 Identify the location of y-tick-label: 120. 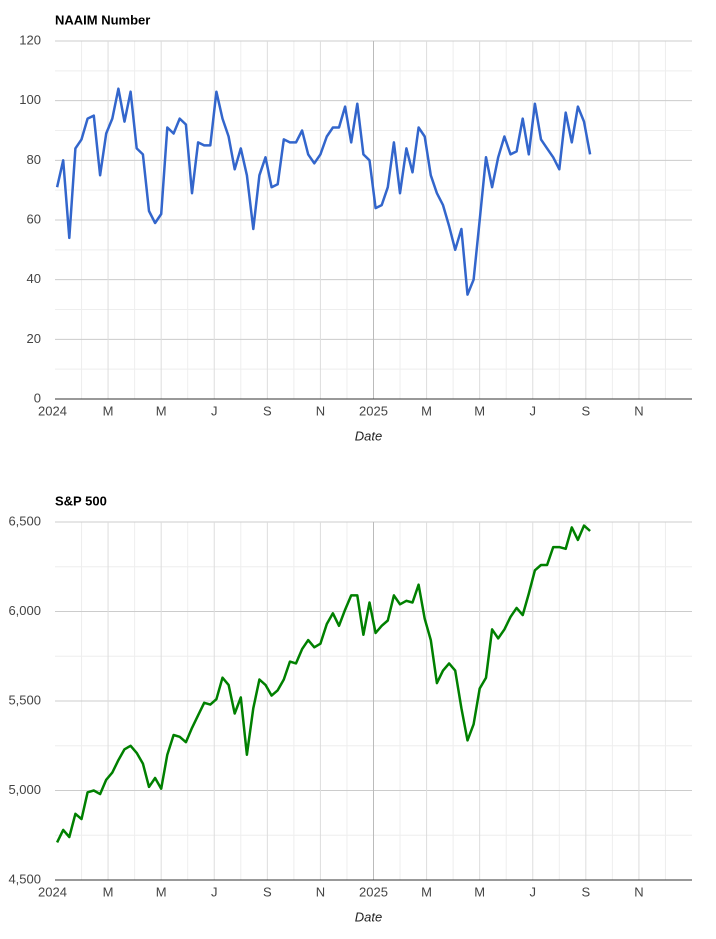
(30, 39).